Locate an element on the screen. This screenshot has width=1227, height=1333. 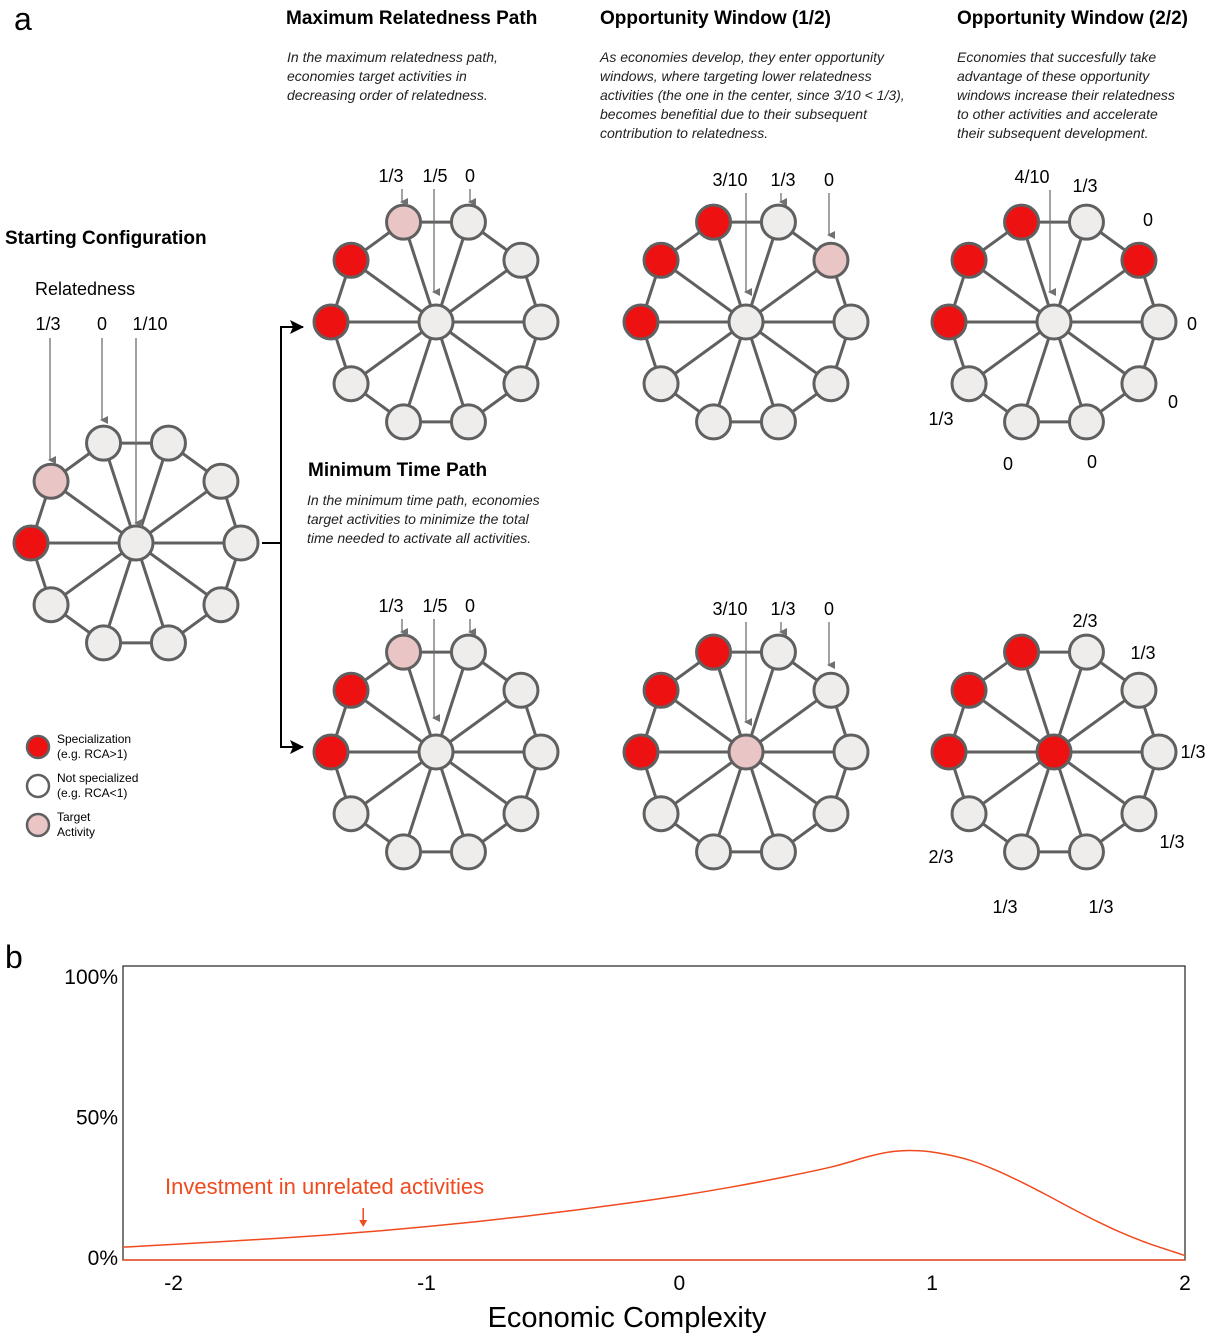
window2-desc-line: their subsequent development. is located at coordinates (1052, 133).